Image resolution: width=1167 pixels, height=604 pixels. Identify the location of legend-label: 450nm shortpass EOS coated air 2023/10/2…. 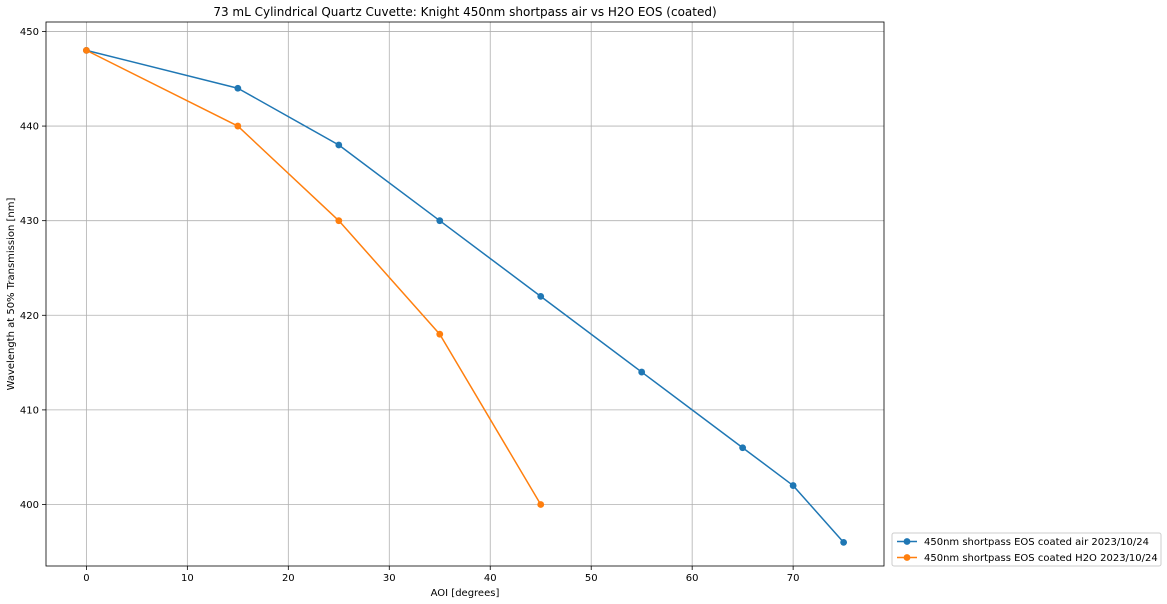
(1036, 542).